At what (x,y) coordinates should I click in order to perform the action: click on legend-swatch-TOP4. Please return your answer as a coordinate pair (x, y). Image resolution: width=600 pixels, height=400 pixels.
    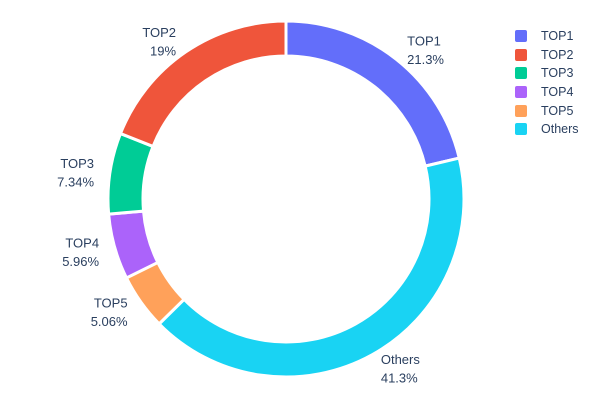
    Looking at the image, I should click on (521, 92).